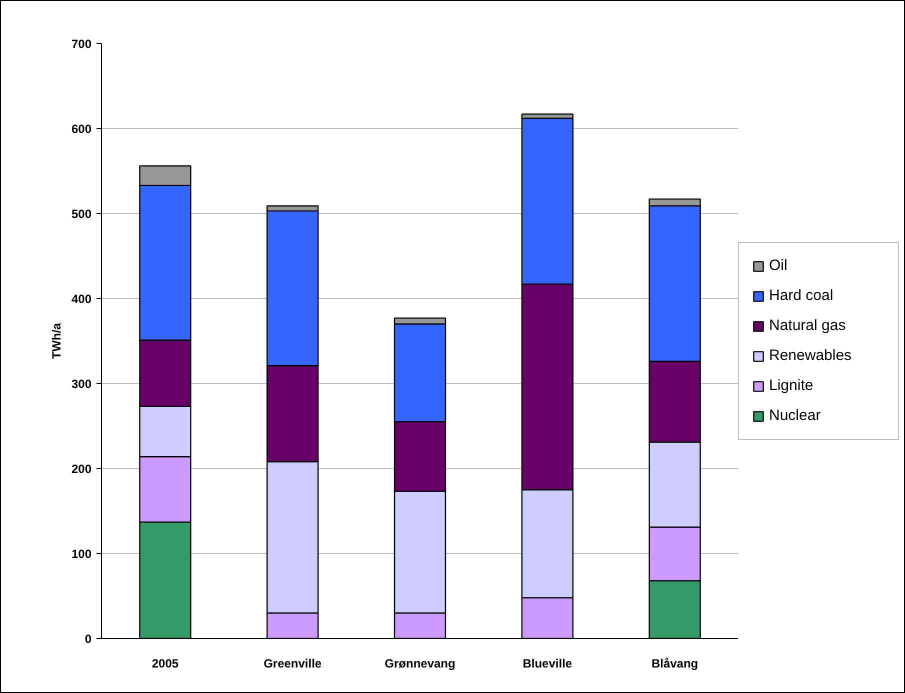 Image resolution: width=905 pixels, height=693 pixels. Describe the element at coordinates (81, 129) in the screenshot. I see `y-tick-label: 600` at that location.